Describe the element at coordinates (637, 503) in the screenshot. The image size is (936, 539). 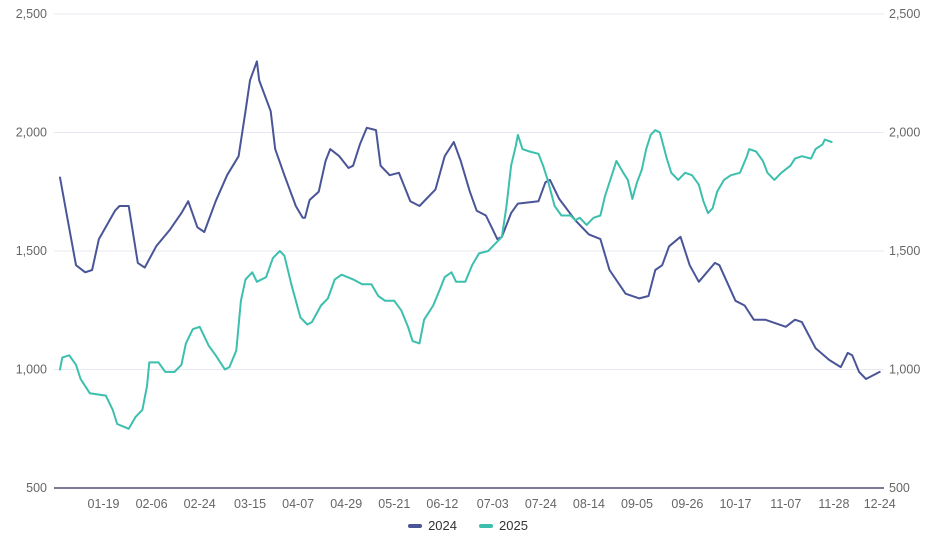
I see `x-tick-label: 09-05` at that location.